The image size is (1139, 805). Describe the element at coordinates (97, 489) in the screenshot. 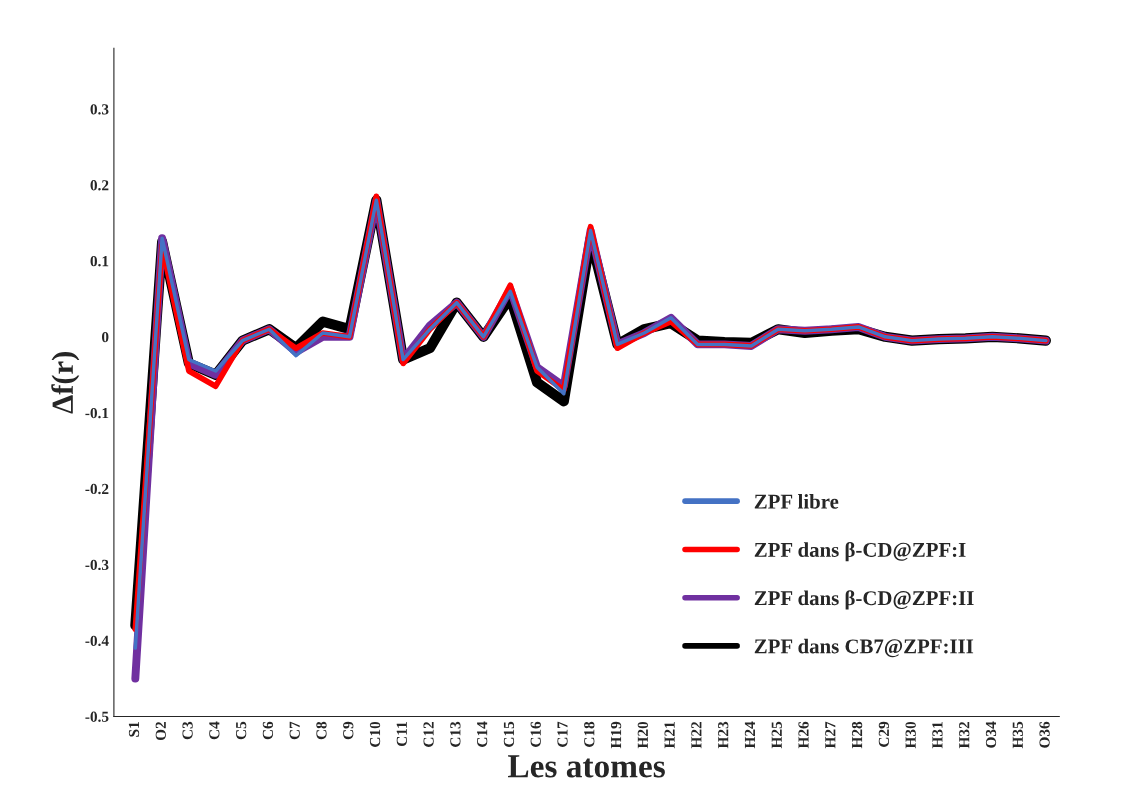

I see `y-tick-label: -0.2` at that location.